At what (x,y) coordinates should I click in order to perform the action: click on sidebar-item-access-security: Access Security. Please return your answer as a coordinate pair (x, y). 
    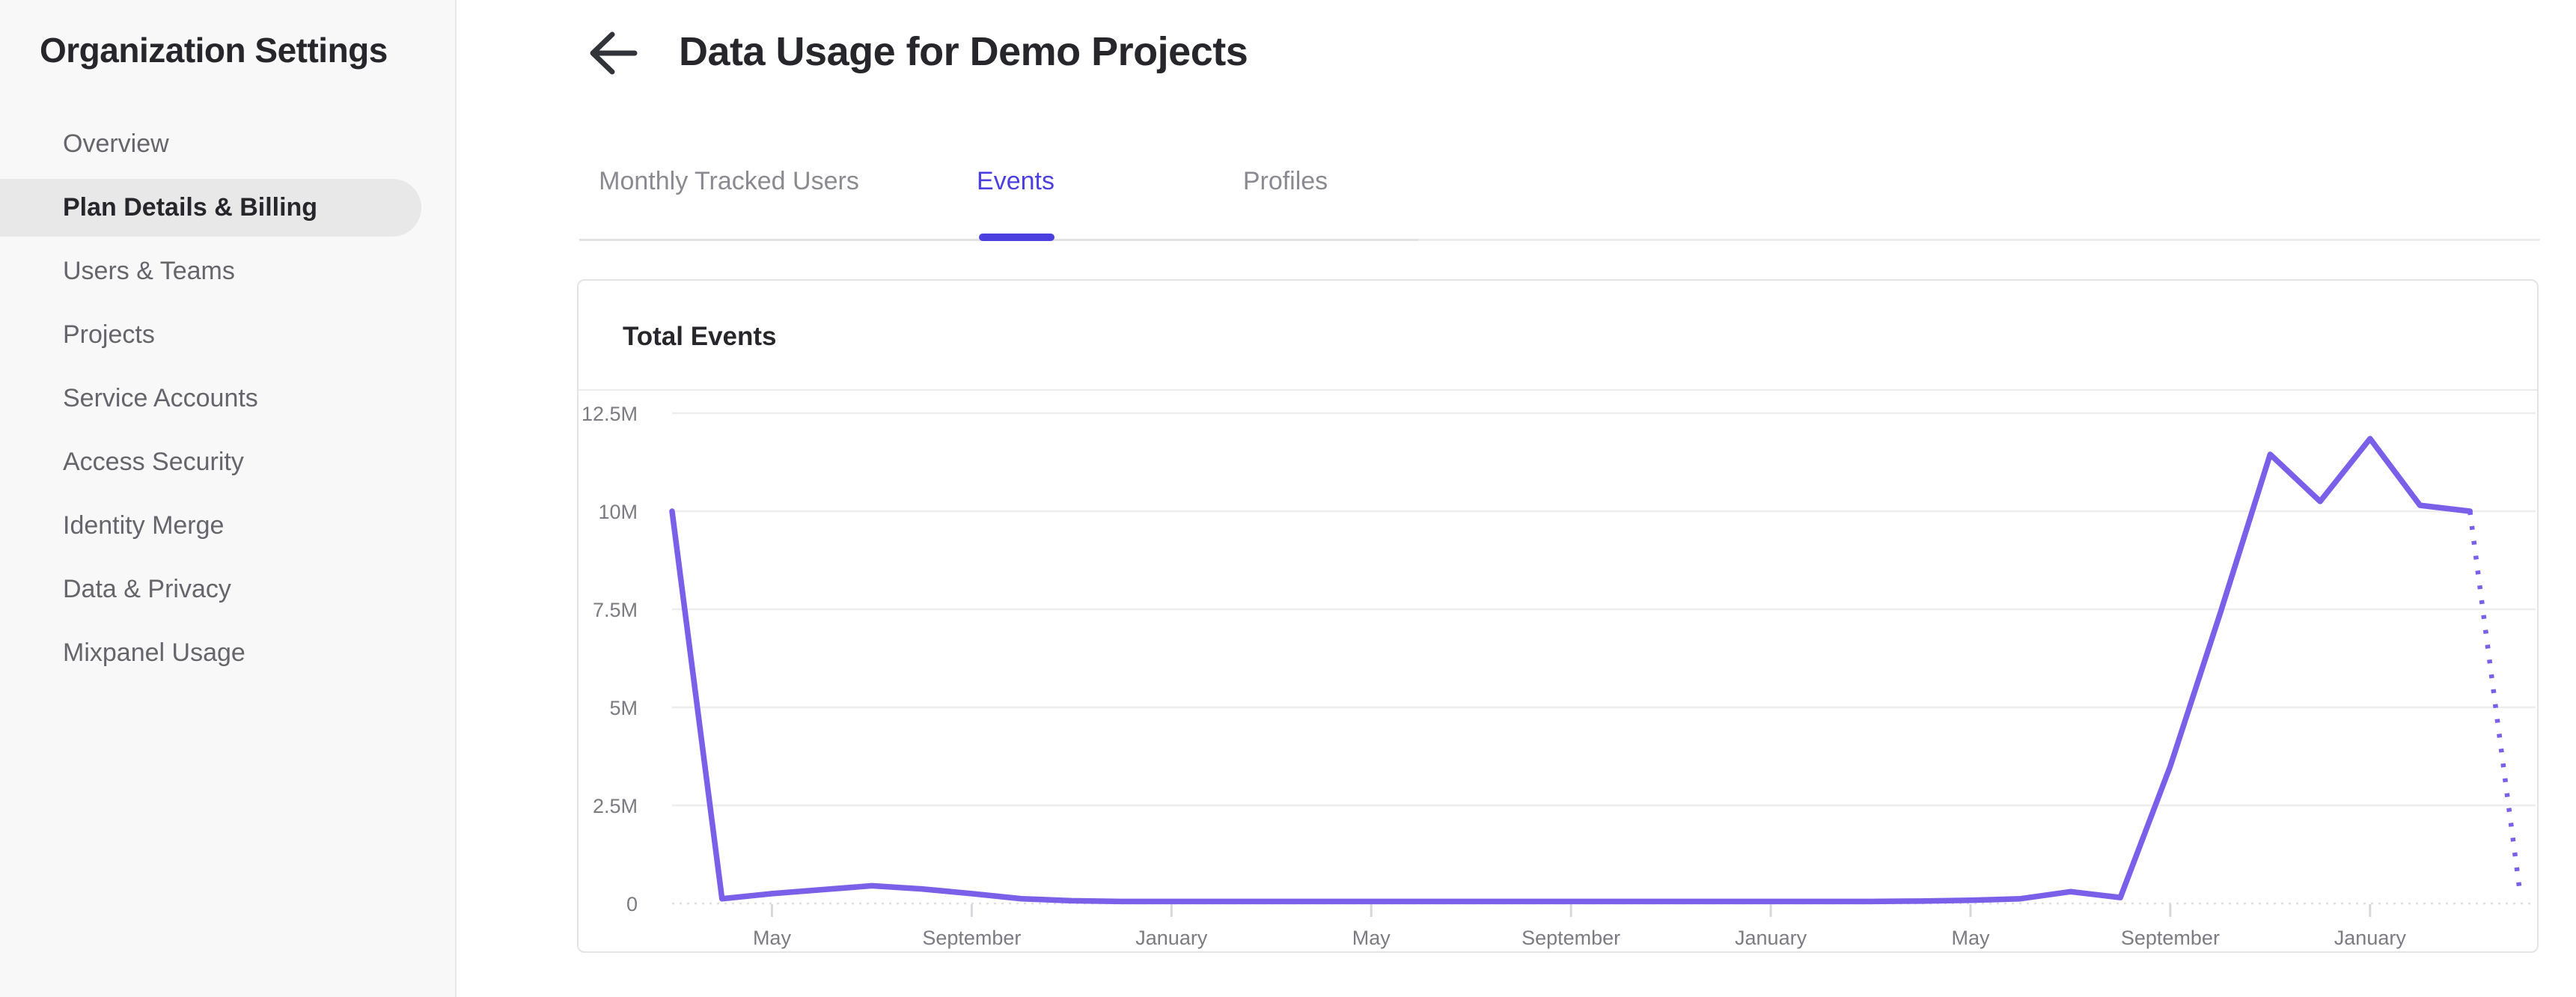
    Looking at the image, I should click on (153, 462).